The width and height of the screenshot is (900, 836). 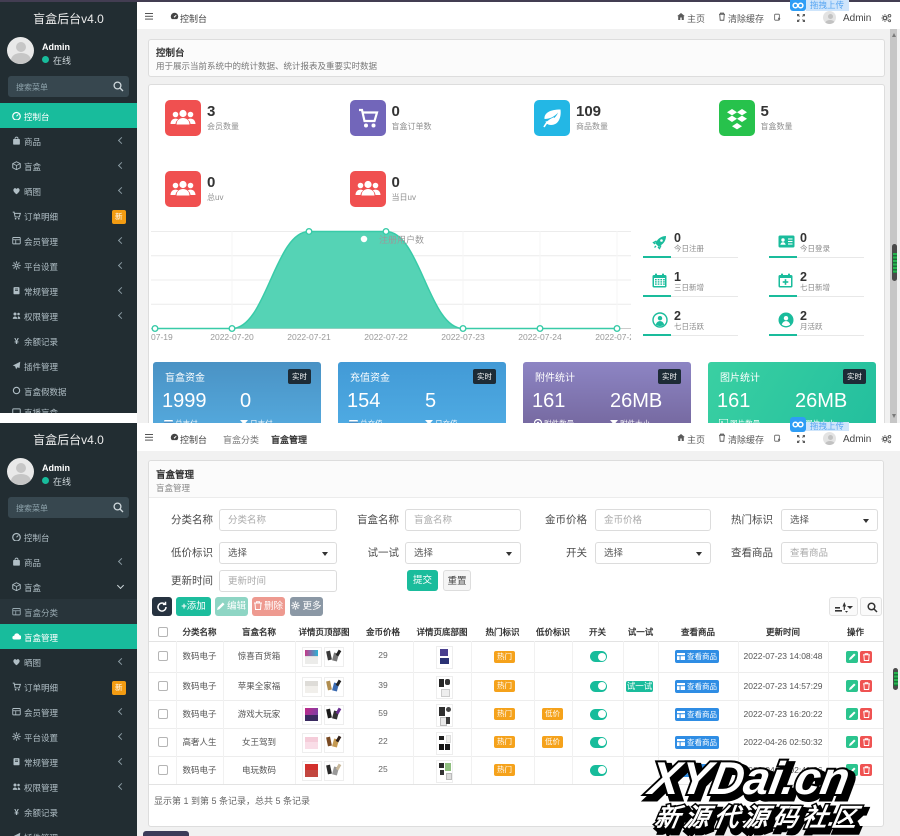 What do you see at coordinates (401, 239) in the screenshot?
I see `svg-text: 注册用户数` at bounding box center [401, 239].